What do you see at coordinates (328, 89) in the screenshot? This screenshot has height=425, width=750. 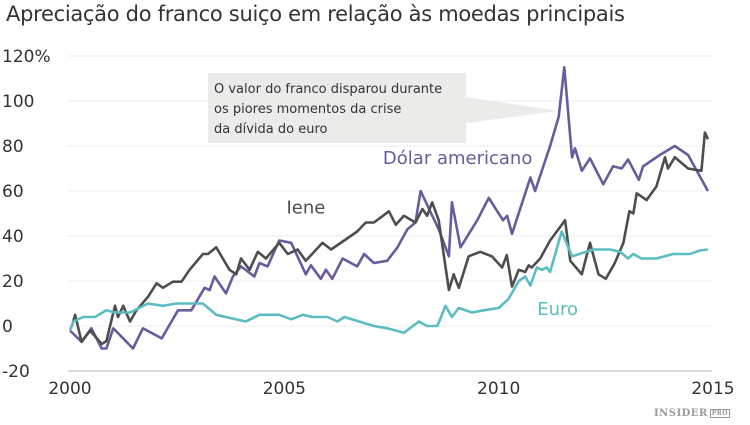 I see `callout-text-line: O valor do franco disparou durante` at bounding box center [328, 89].